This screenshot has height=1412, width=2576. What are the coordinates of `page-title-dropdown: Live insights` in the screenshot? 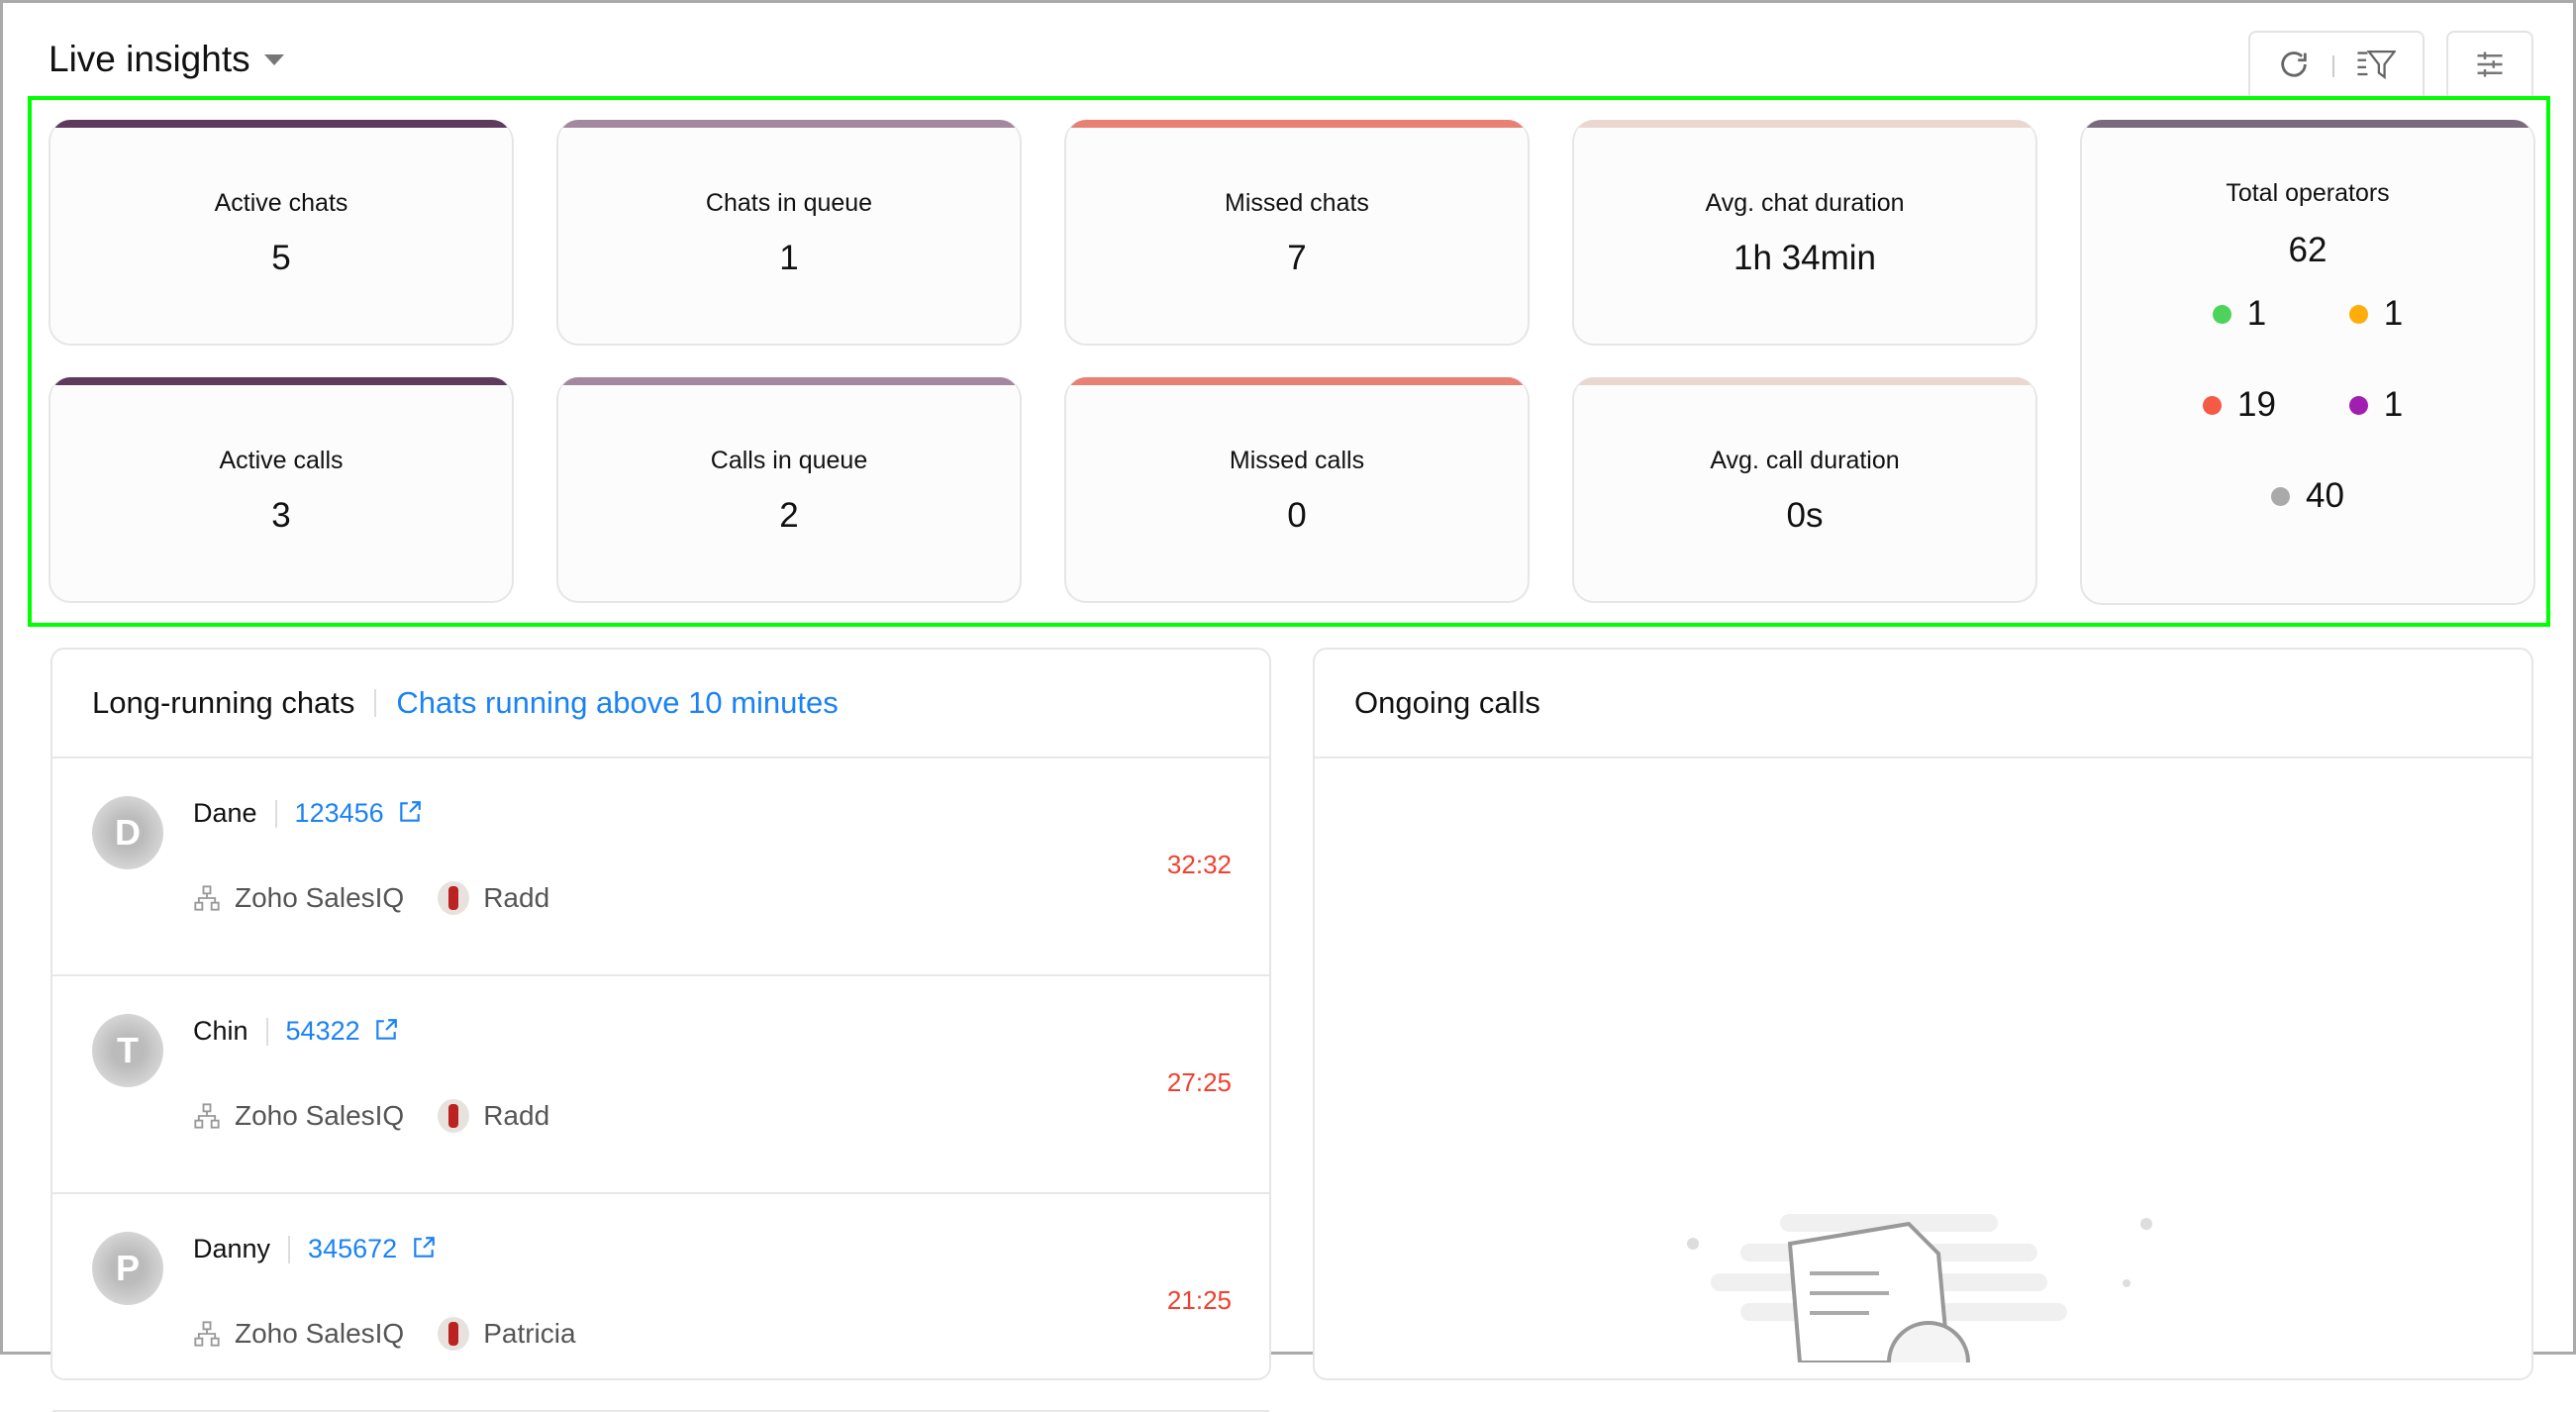 It's located at (167, 59).